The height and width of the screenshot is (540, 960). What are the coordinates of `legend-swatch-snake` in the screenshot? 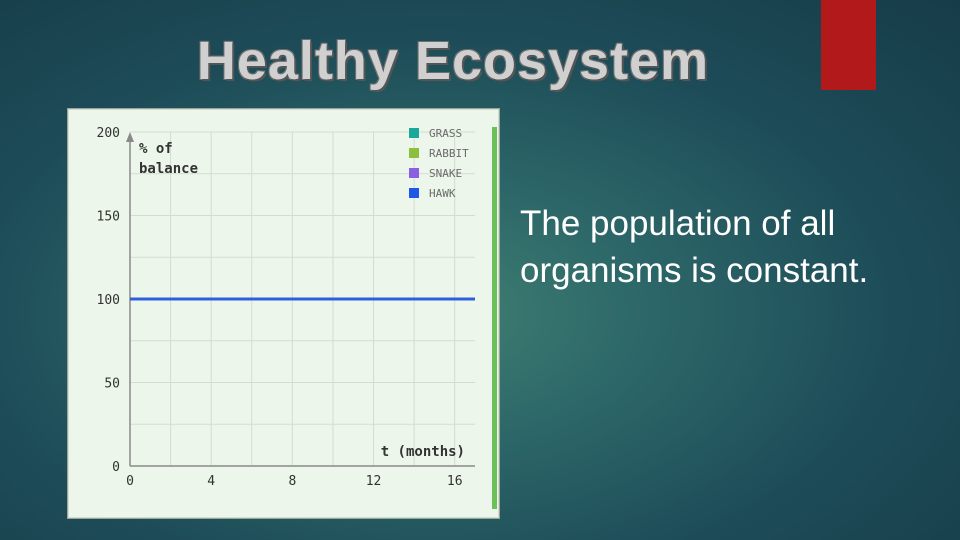 It's located at (414, 173).